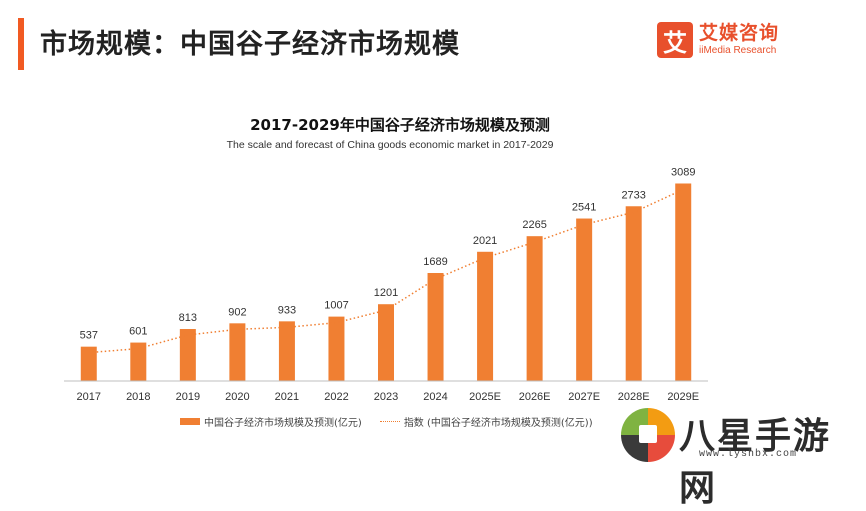 The image size is (866, 511). What do you see at coordinates (435, 262) in the screenshot?
I see `data-label: 1689` at bounding box center [435, 262].